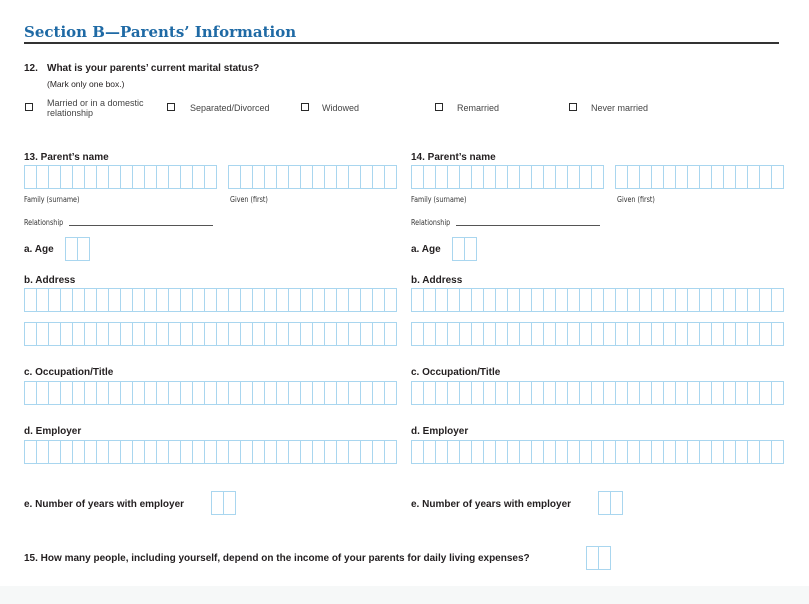 The width and height of the screenshot is (809, 604). I want to click on occupation-input, so click(597, 393).